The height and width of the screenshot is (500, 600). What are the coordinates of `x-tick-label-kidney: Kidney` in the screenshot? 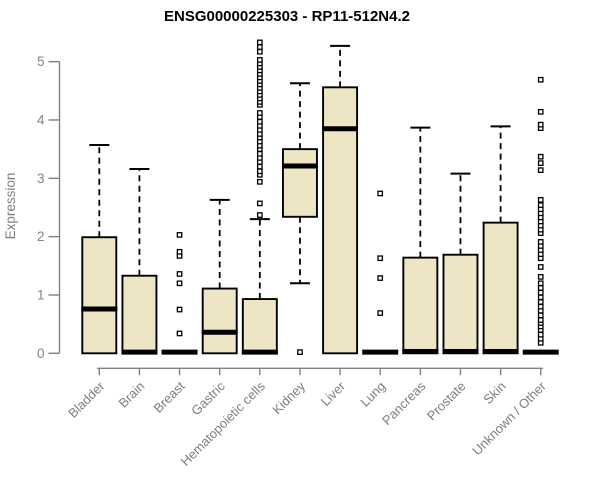 It's located at (288, 397).